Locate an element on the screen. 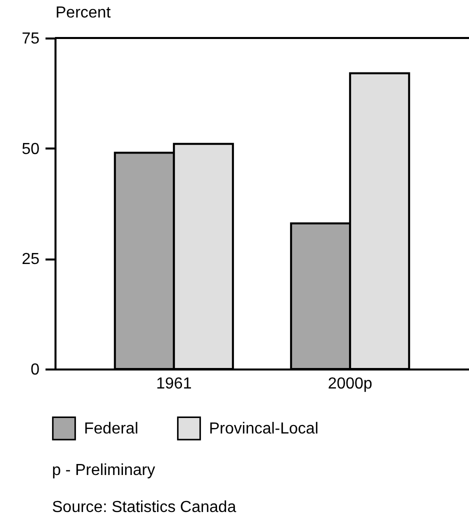 Image resolution: width=469 pixels, height=519 pixels. y-tick-label: 75 is located at coordinates (31, 39).